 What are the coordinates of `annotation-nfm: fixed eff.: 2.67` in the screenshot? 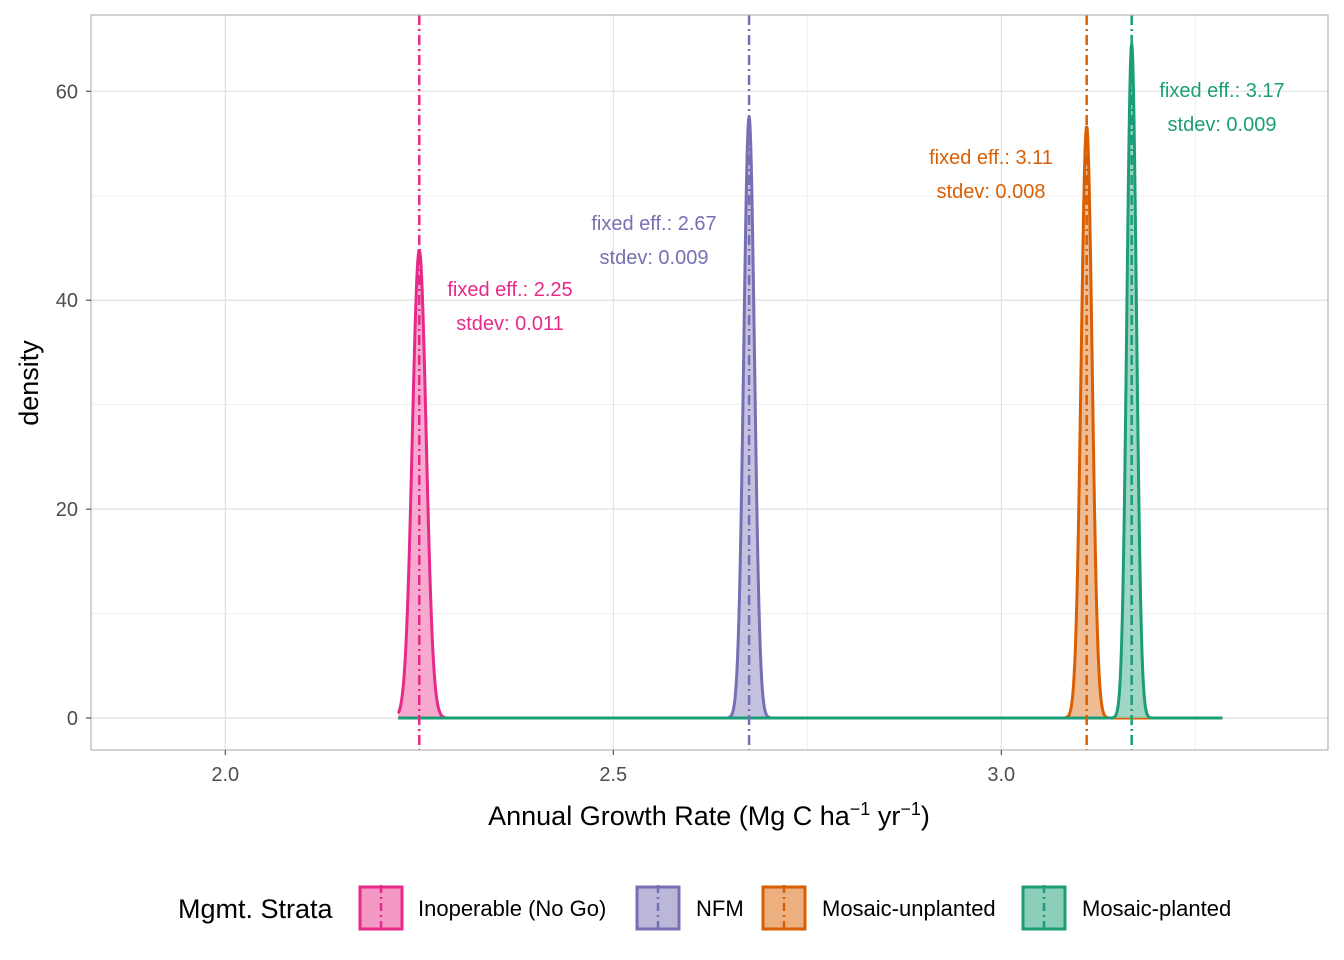 It's located at (653, 224).